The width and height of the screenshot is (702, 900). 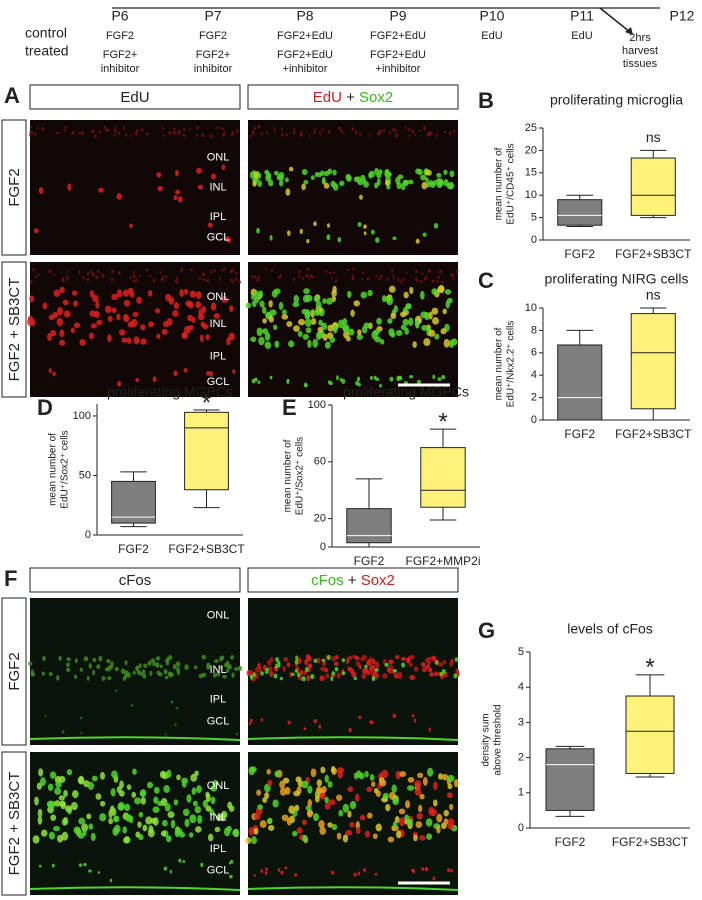 I want to click on harvest-text: tissues, so click(x=640, y=64).